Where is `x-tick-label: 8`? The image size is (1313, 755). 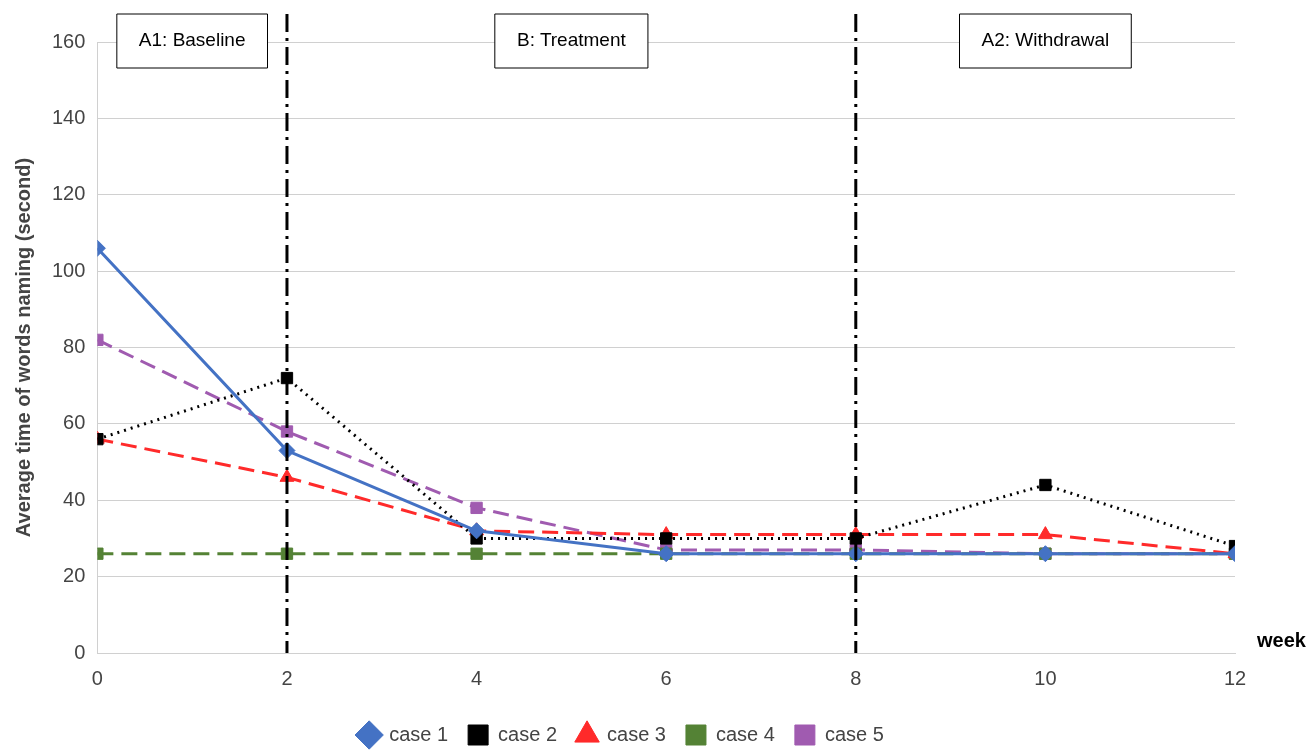 x-tick-label: 8 is located at coordinates (856, 677).